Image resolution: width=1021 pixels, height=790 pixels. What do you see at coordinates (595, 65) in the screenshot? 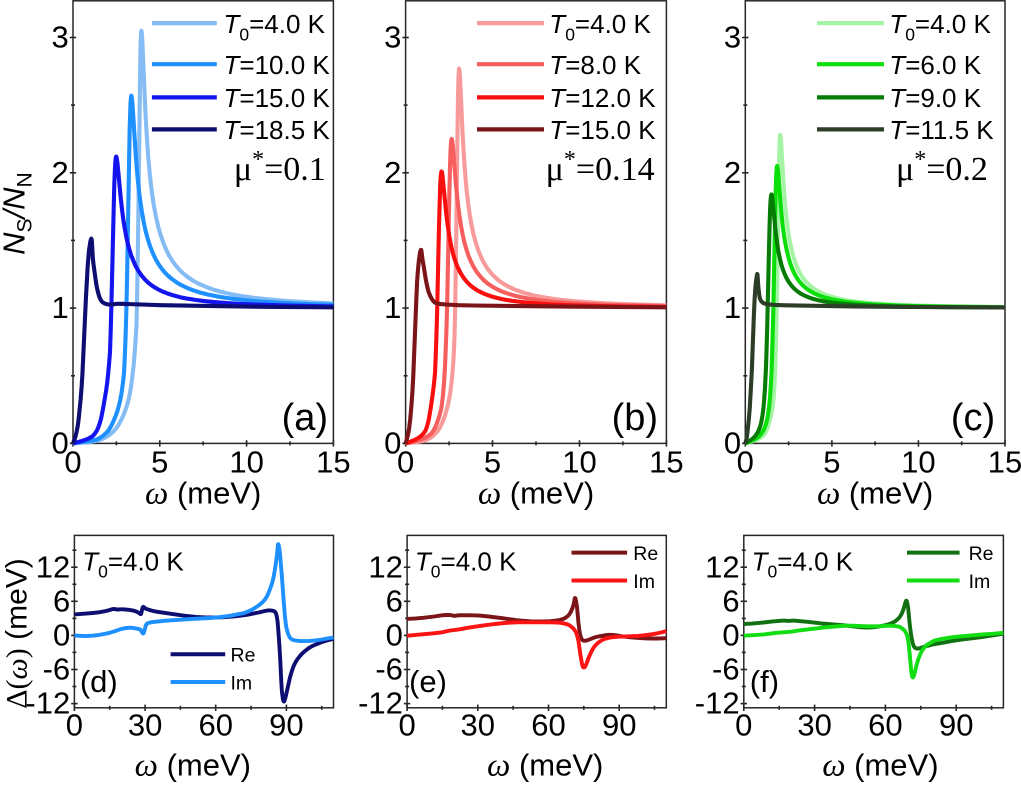
I see `svg-text: T=8.0 K` at bounding box center [595, 65].